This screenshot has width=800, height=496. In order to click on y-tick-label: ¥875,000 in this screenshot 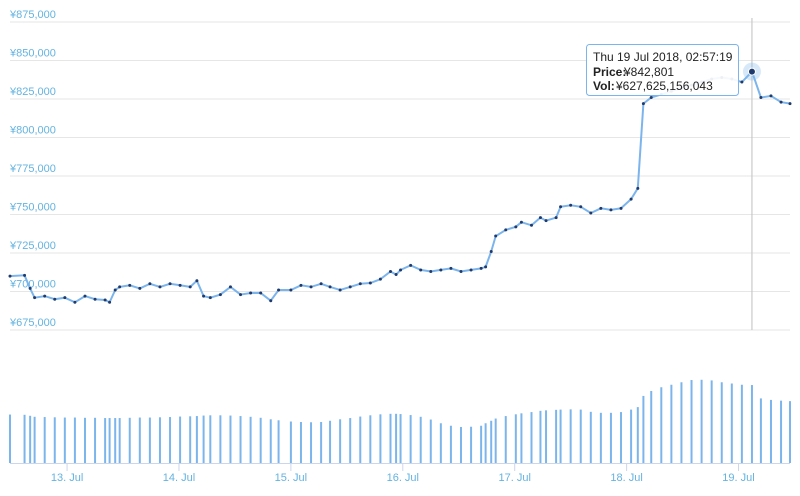, I will do `click(32, 15)`.